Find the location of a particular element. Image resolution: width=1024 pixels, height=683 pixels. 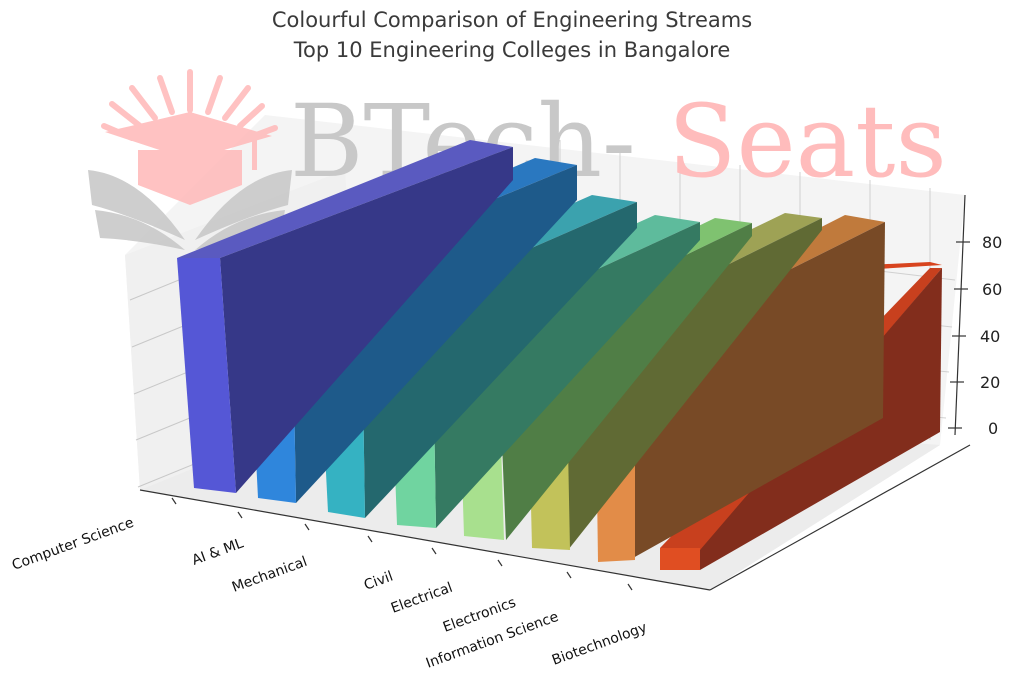

watermark-text-seats: Seats is located at coordinates (807, 141).